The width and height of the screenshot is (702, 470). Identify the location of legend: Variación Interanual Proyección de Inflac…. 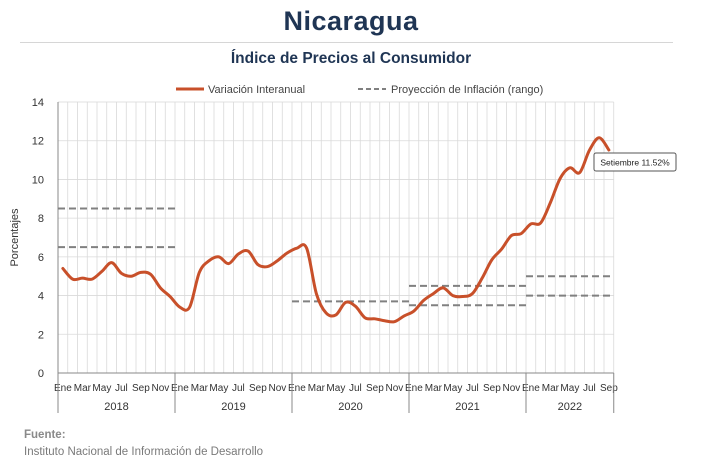
(359, 90).